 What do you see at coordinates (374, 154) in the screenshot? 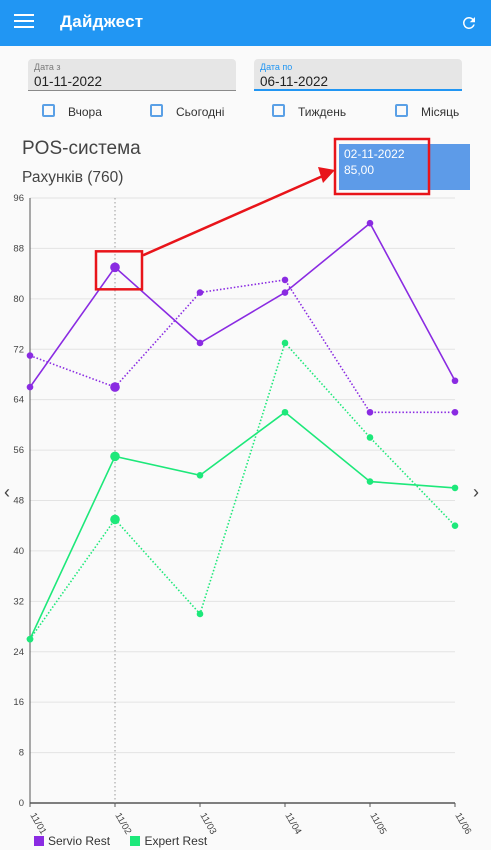
I see `tooltip-date: 02-11-2022` at bounding box center [374, 154].